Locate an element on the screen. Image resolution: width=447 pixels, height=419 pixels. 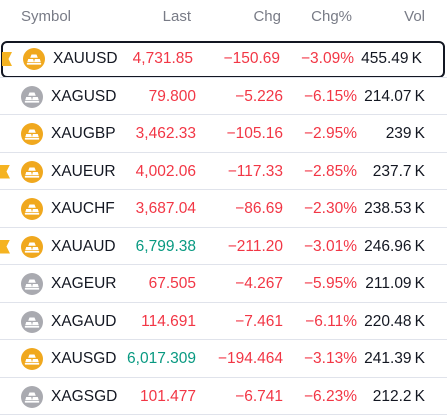
row-change-percent: −6.15% is located at coordinates (330, 96).